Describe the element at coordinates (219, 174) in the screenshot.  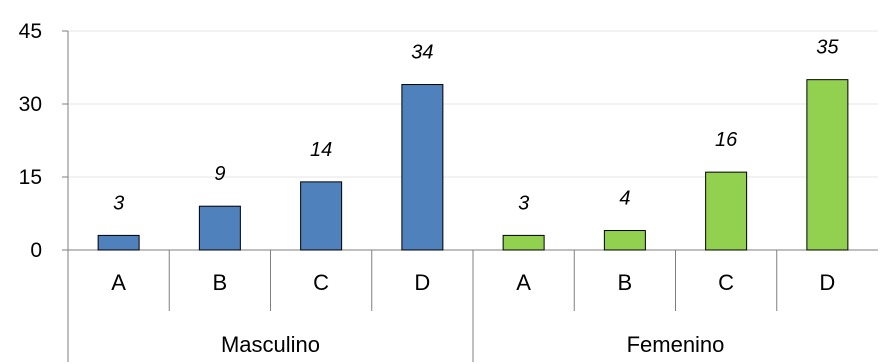
I see `data-label: 9` at that location.